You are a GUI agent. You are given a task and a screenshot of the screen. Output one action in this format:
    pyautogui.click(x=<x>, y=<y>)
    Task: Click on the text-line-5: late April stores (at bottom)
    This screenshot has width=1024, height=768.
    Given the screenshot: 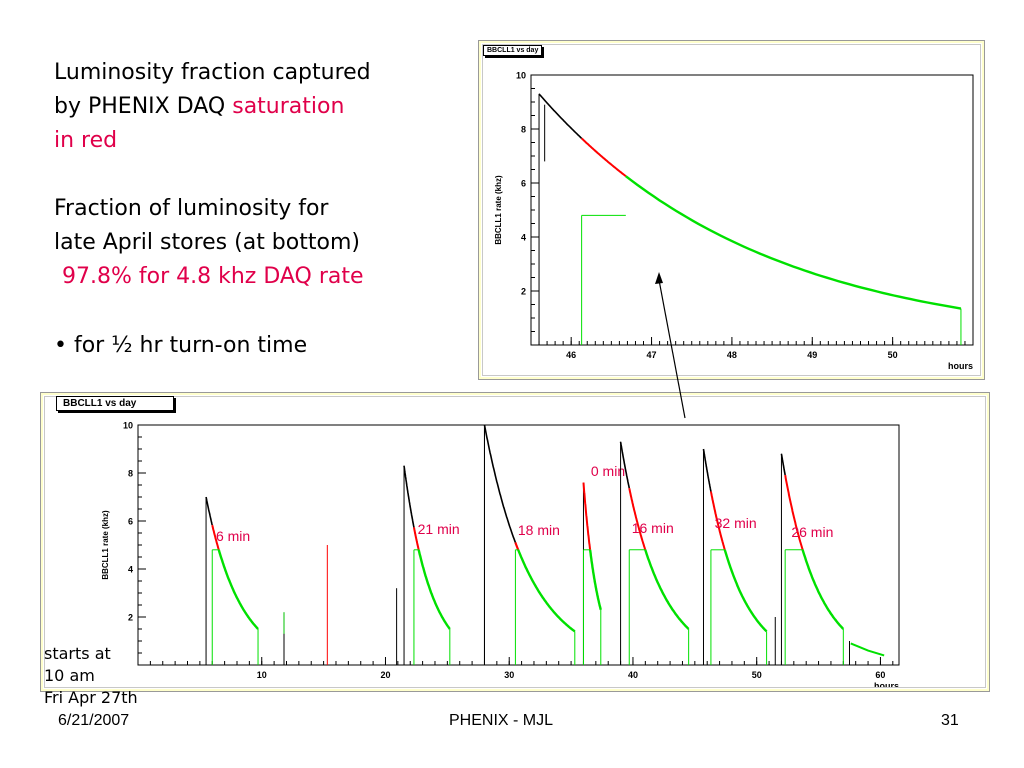 What is the action you would take?
    pyautogui.click(x=207, y=242)
    